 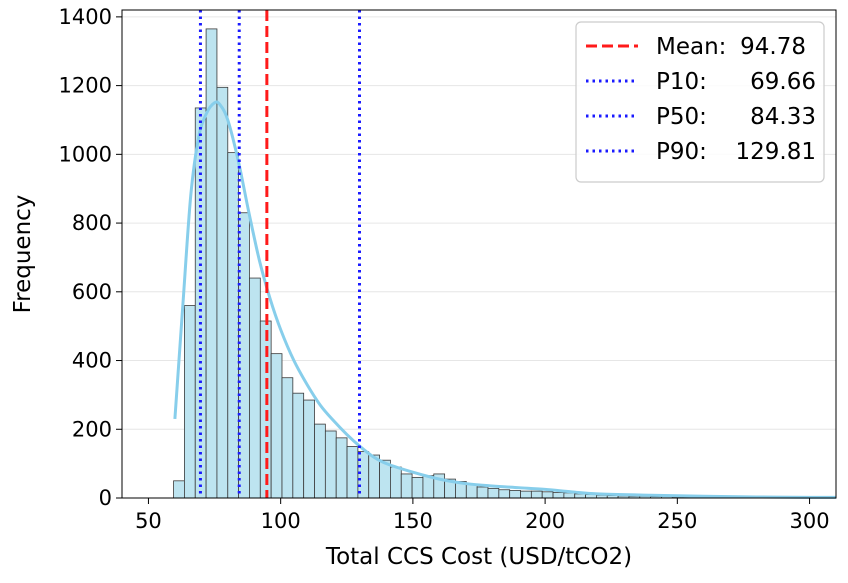 I want to click on y-axis-label: Frequency, so click(x=23, y=254).